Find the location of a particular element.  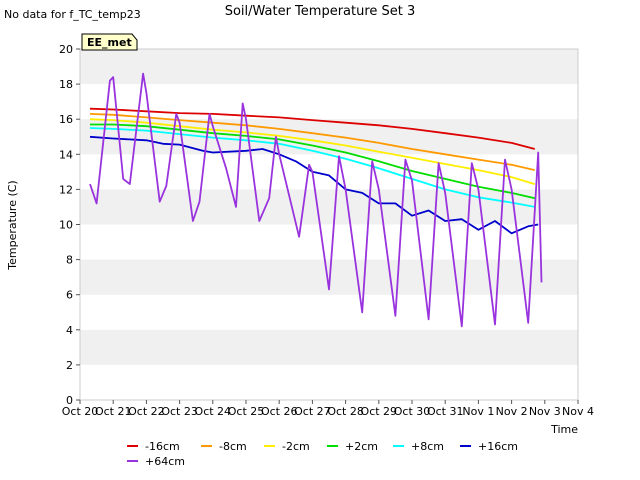

x-tick-label: Oct 21 is located at coordinates (113, 411).